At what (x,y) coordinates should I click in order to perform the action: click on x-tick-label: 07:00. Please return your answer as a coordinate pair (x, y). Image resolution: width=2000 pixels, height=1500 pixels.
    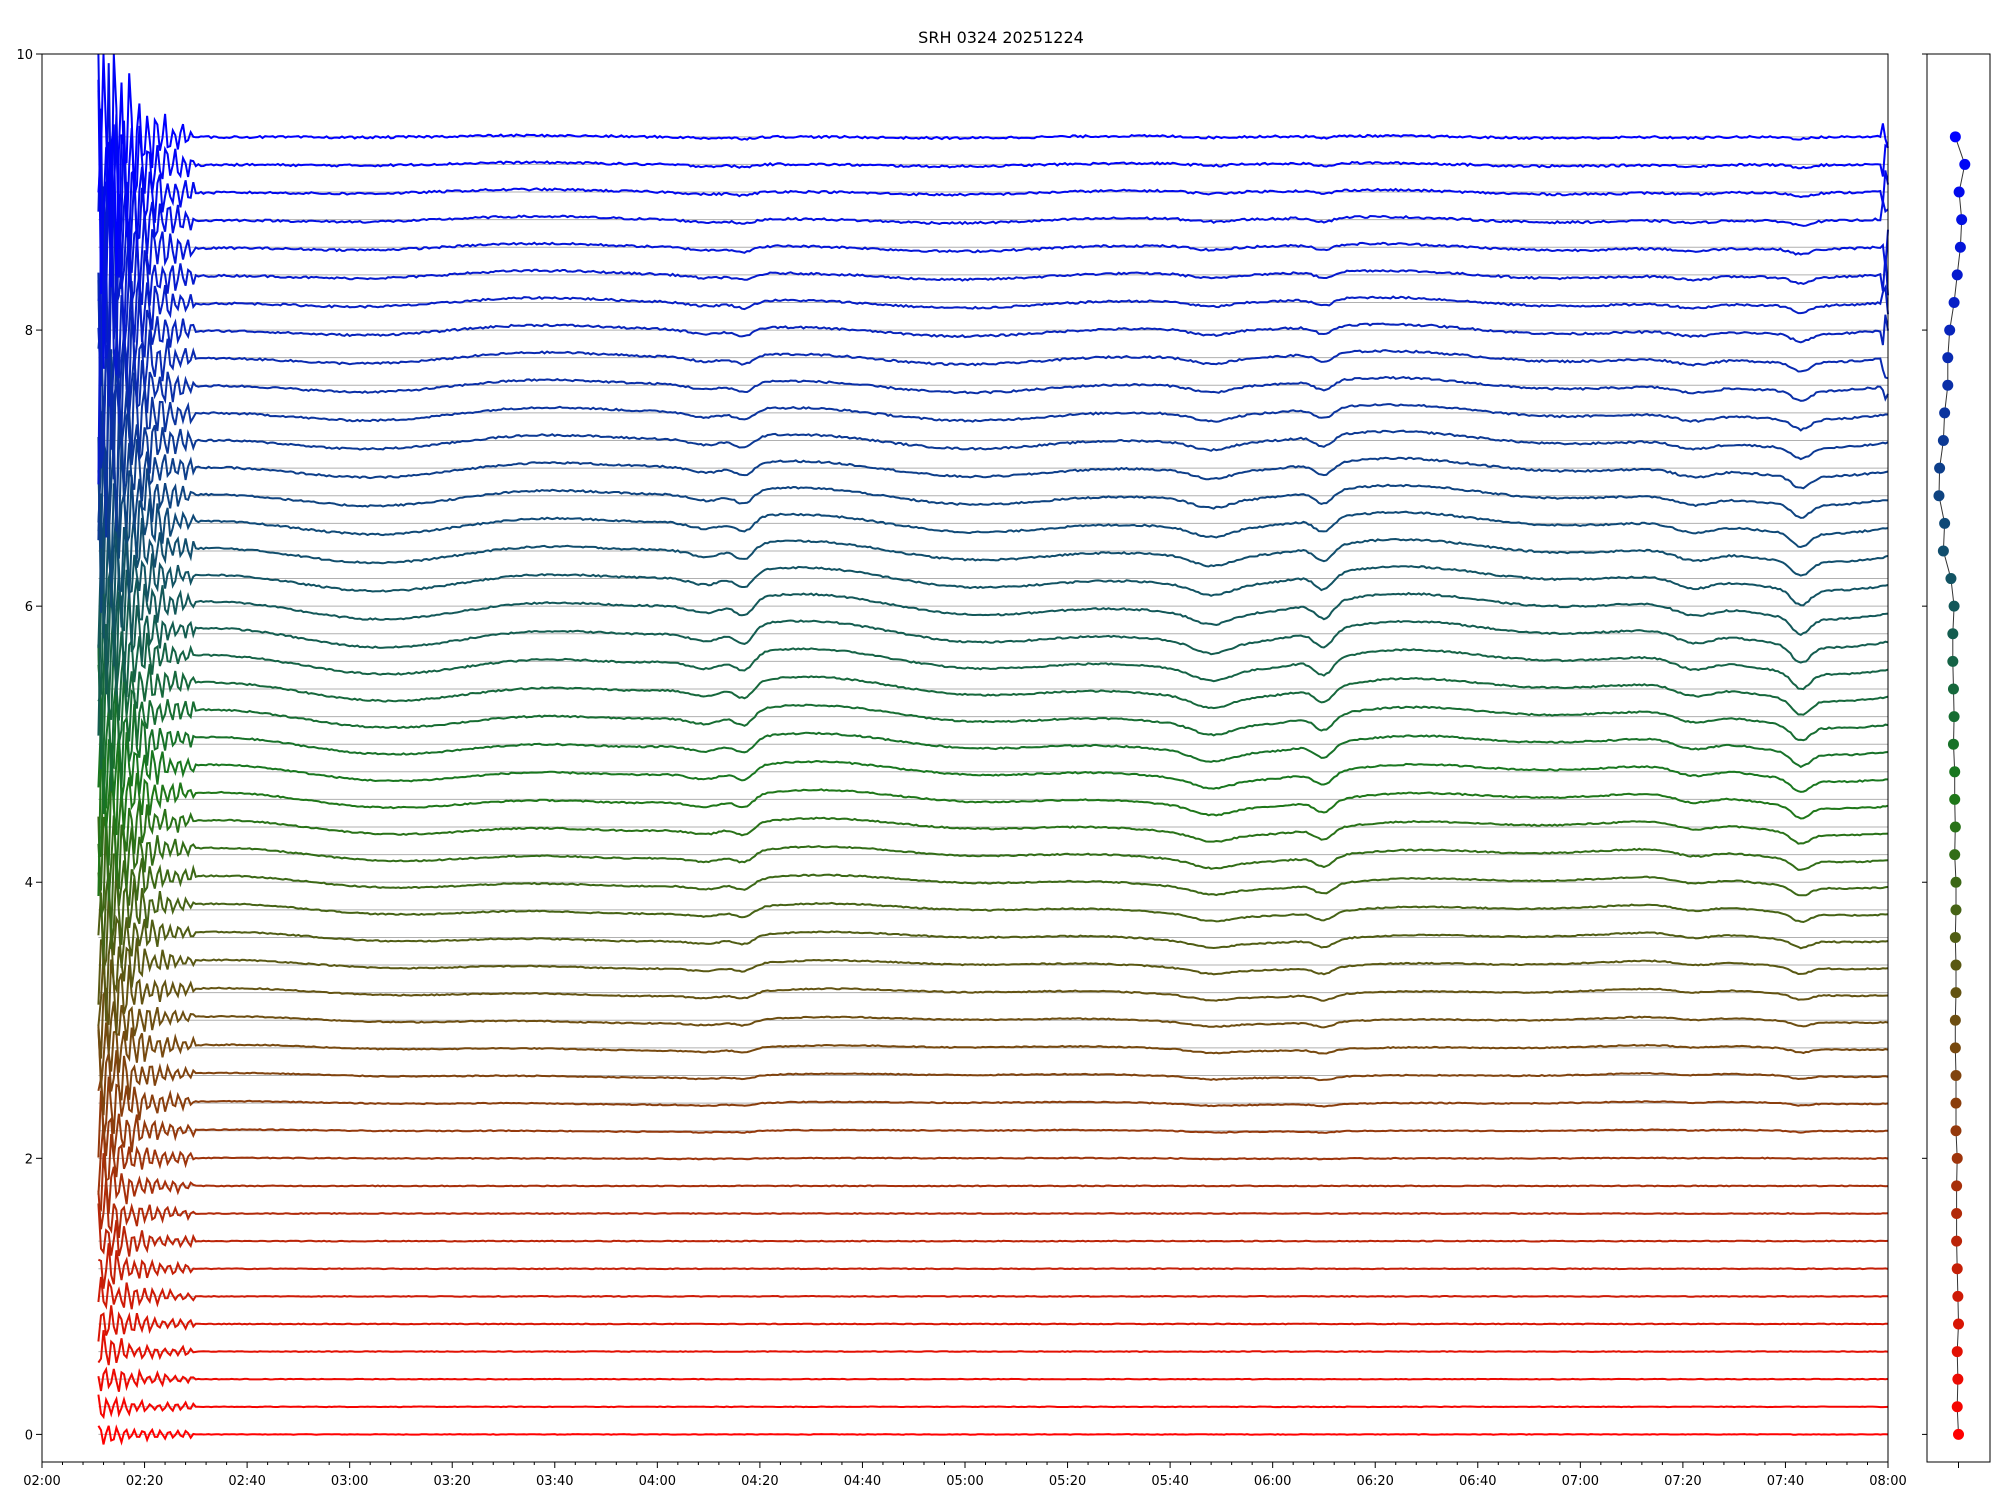
    Looking at the image, I should click on (1580, 1481).